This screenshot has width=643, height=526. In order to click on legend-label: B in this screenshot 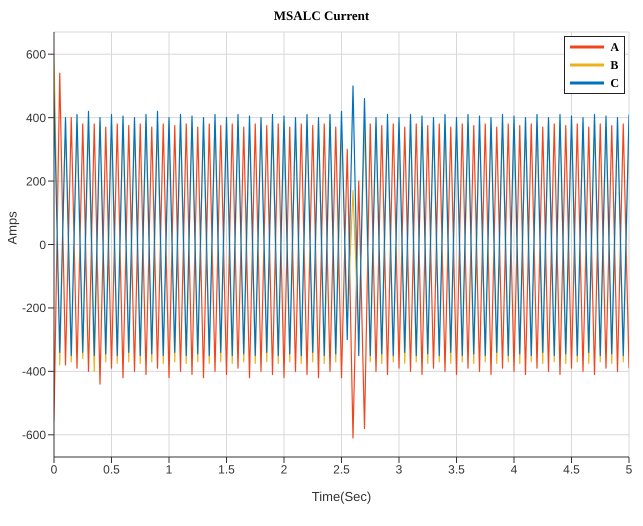, I will do `click(614, 65)`.